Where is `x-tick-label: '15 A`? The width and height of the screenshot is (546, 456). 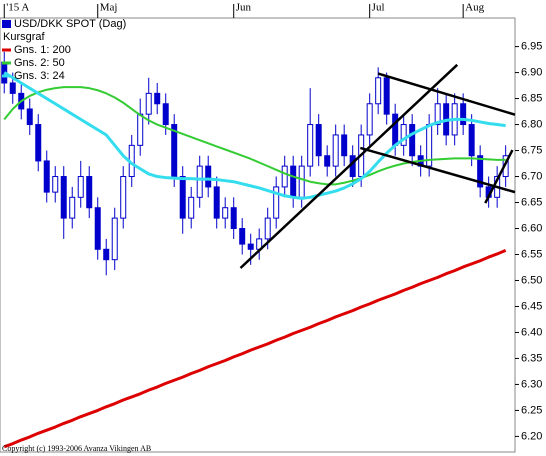
x-tick-label: '15 A is located at coordinates (17, 8).